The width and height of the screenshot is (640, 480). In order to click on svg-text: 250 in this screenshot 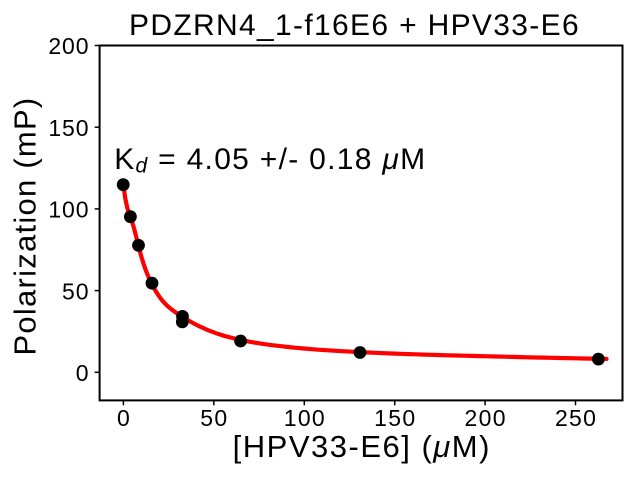, I will do `click(576, 418)`.